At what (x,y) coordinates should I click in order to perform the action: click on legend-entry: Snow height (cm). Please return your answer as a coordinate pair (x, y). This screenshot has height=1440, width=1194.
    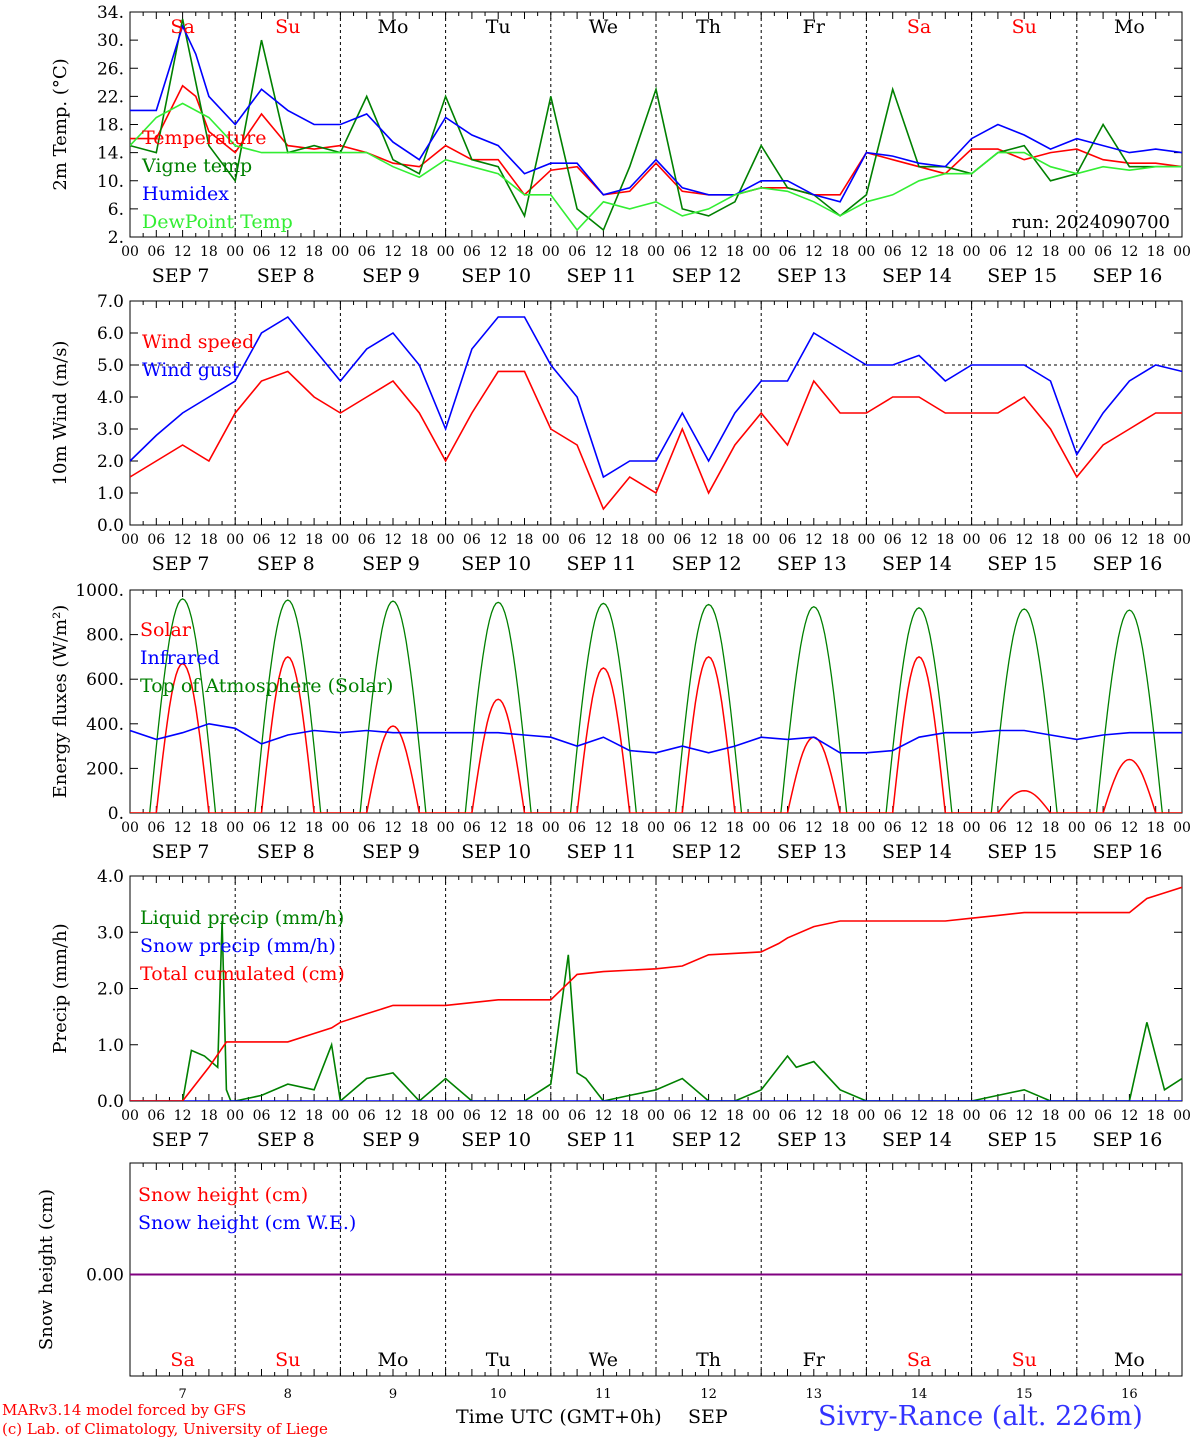
    Looking at the image, I should click on (223, 1195).